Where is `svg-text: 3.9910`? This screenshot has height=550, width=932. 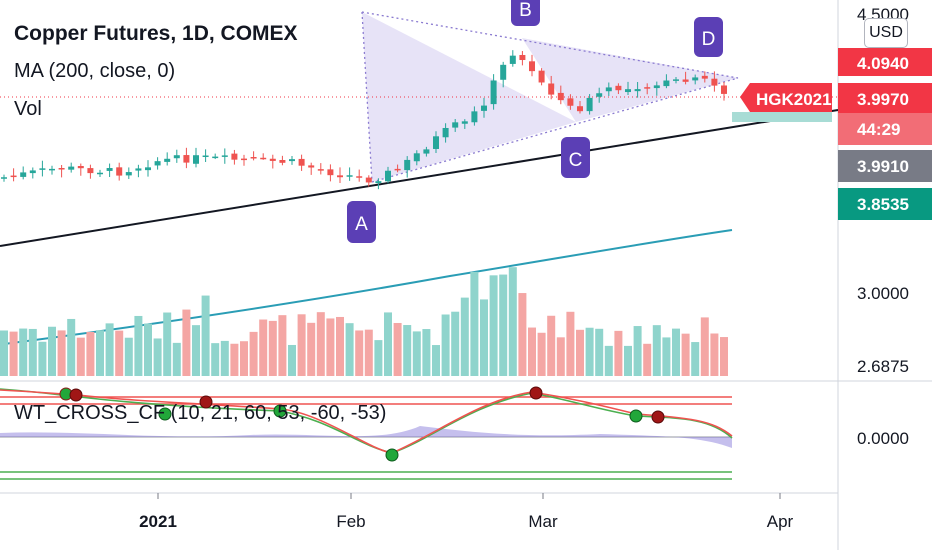 svg-text: 3.9910 is located at coordinates (883, 166).